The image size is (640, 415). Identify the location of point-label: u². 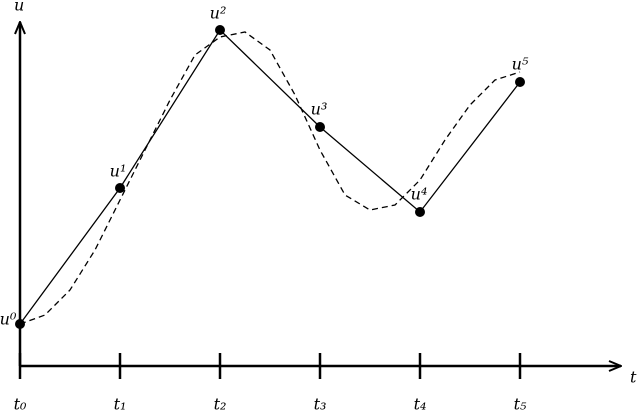
(218, 13).